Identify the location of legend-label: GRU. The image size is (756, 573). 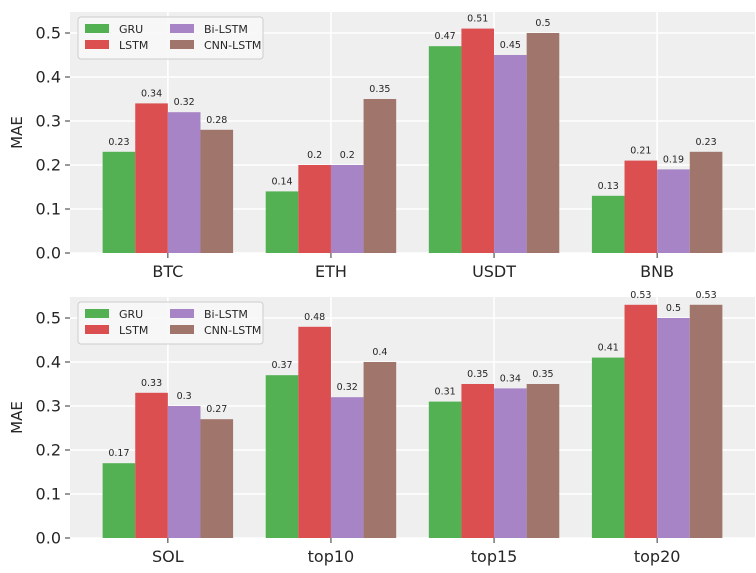
(131, 29).